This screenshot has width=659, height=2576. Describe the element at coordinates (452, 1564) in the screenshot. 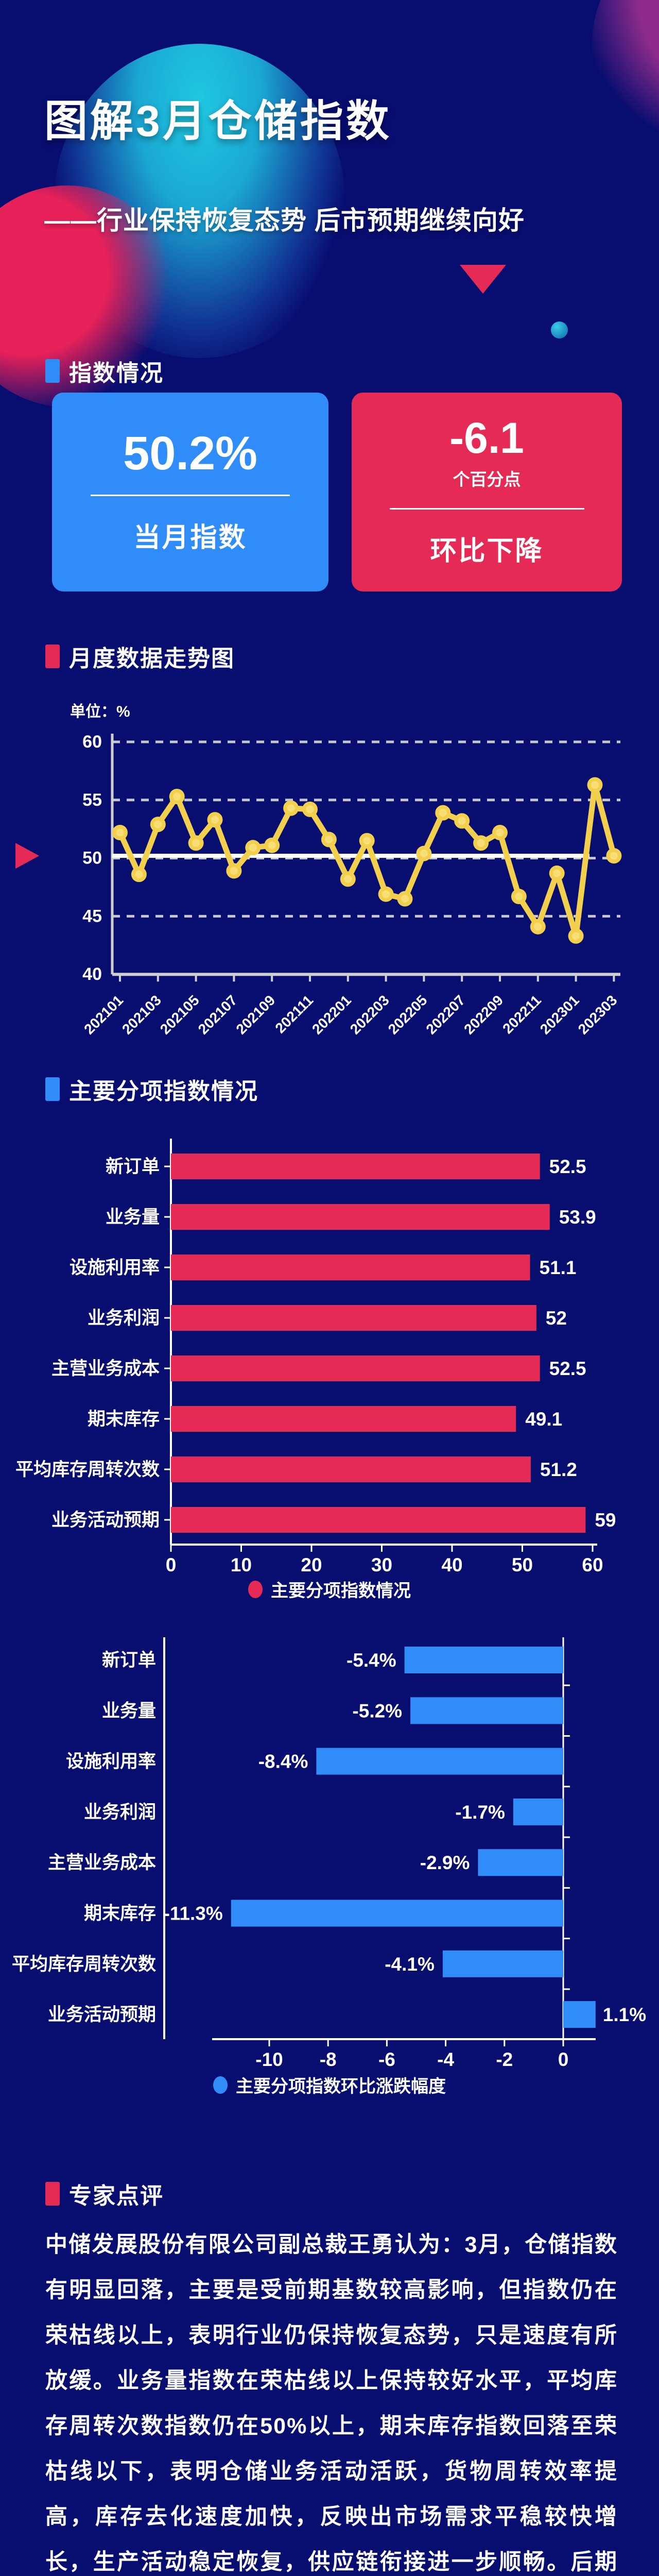

I see `x-tick-label: 40` at that location.